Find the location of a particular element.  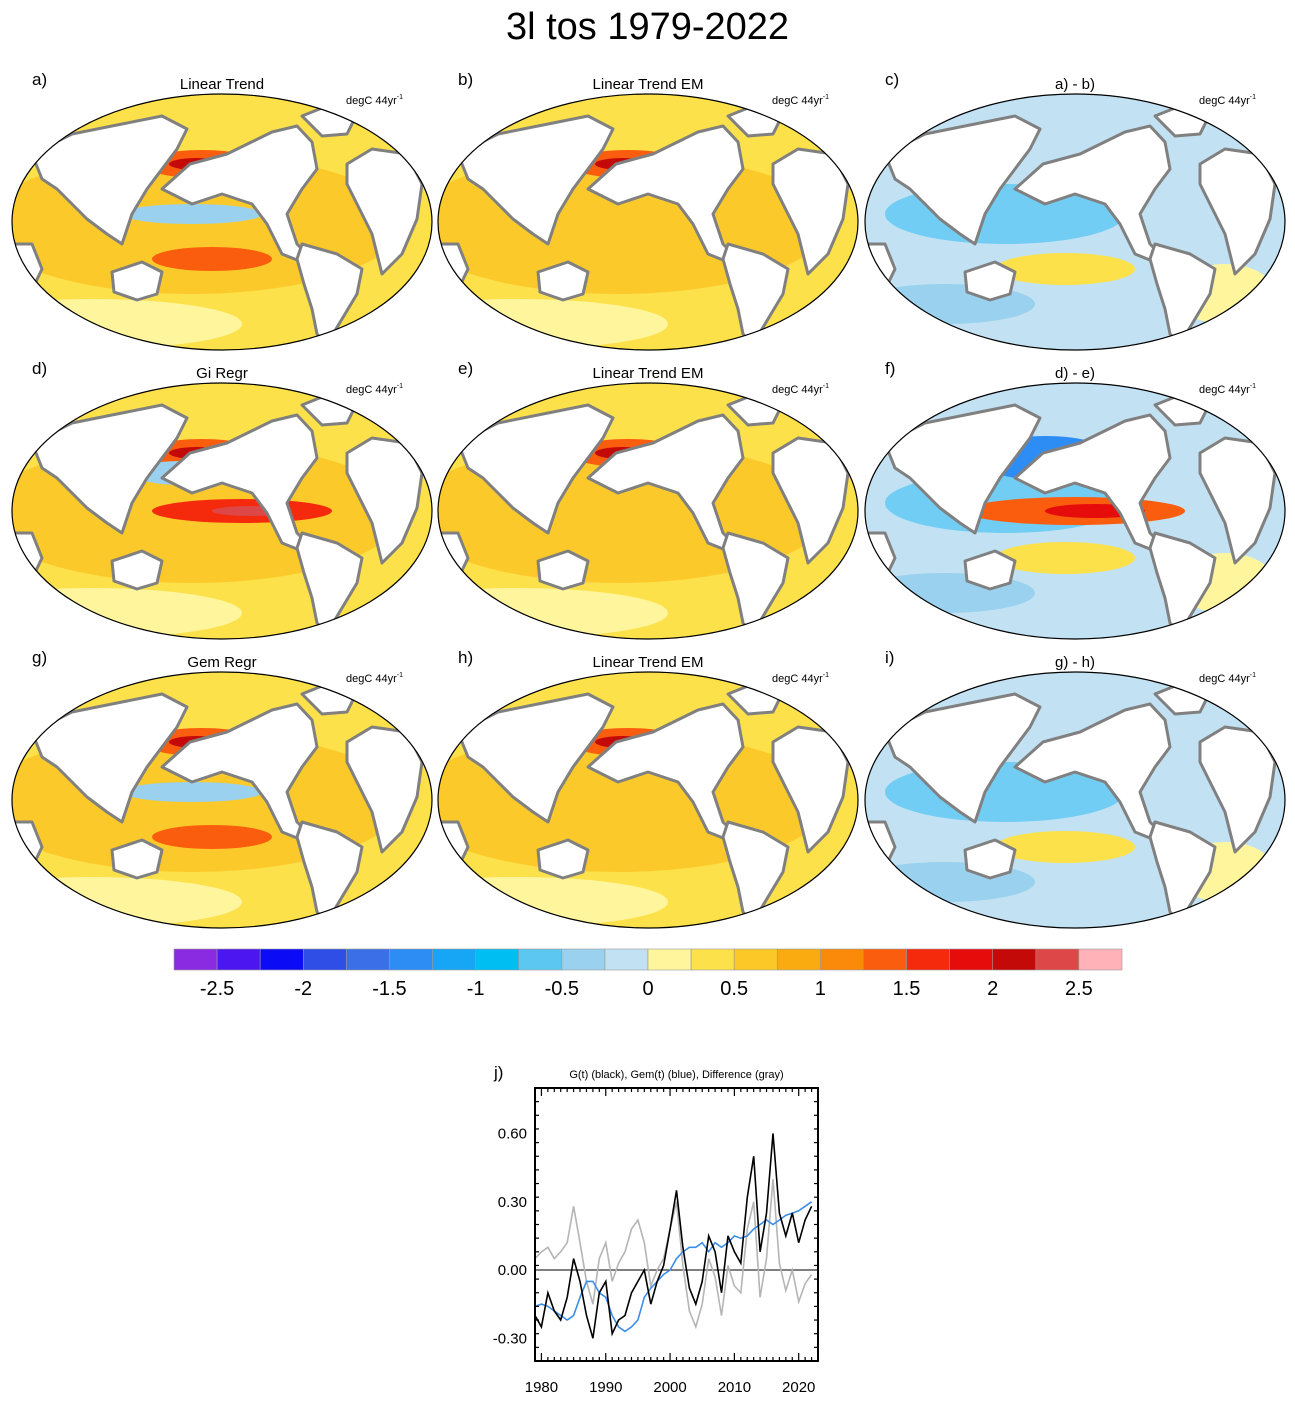

map-panel: a) Linear Trend degC 44yr-1 is located at coordinates (222, 210).